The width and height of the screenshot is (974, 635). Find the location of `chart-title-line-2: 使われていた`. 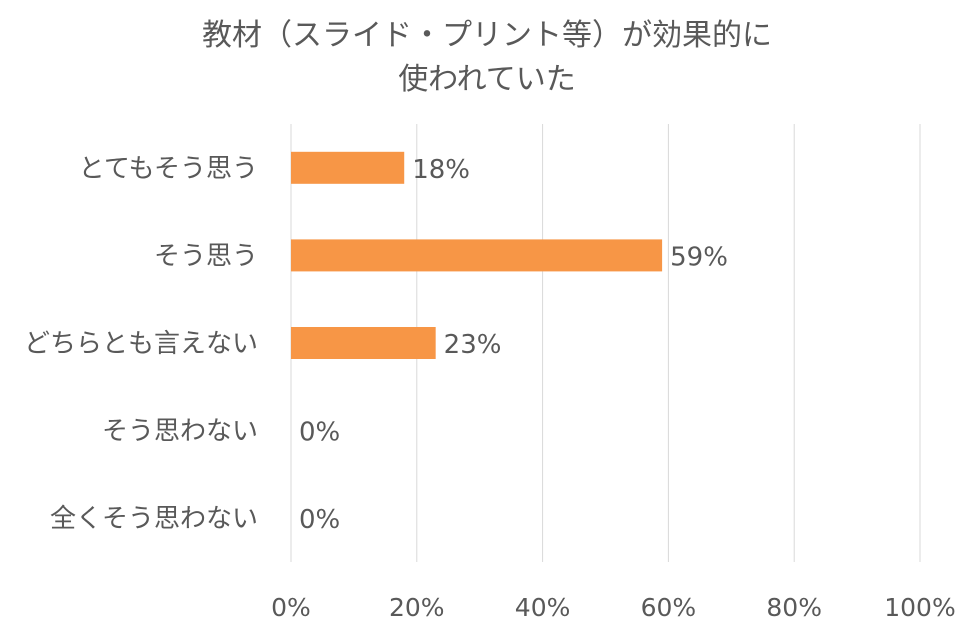

chart-title-line-2: 使われていた is located at coordinates (487, 79).